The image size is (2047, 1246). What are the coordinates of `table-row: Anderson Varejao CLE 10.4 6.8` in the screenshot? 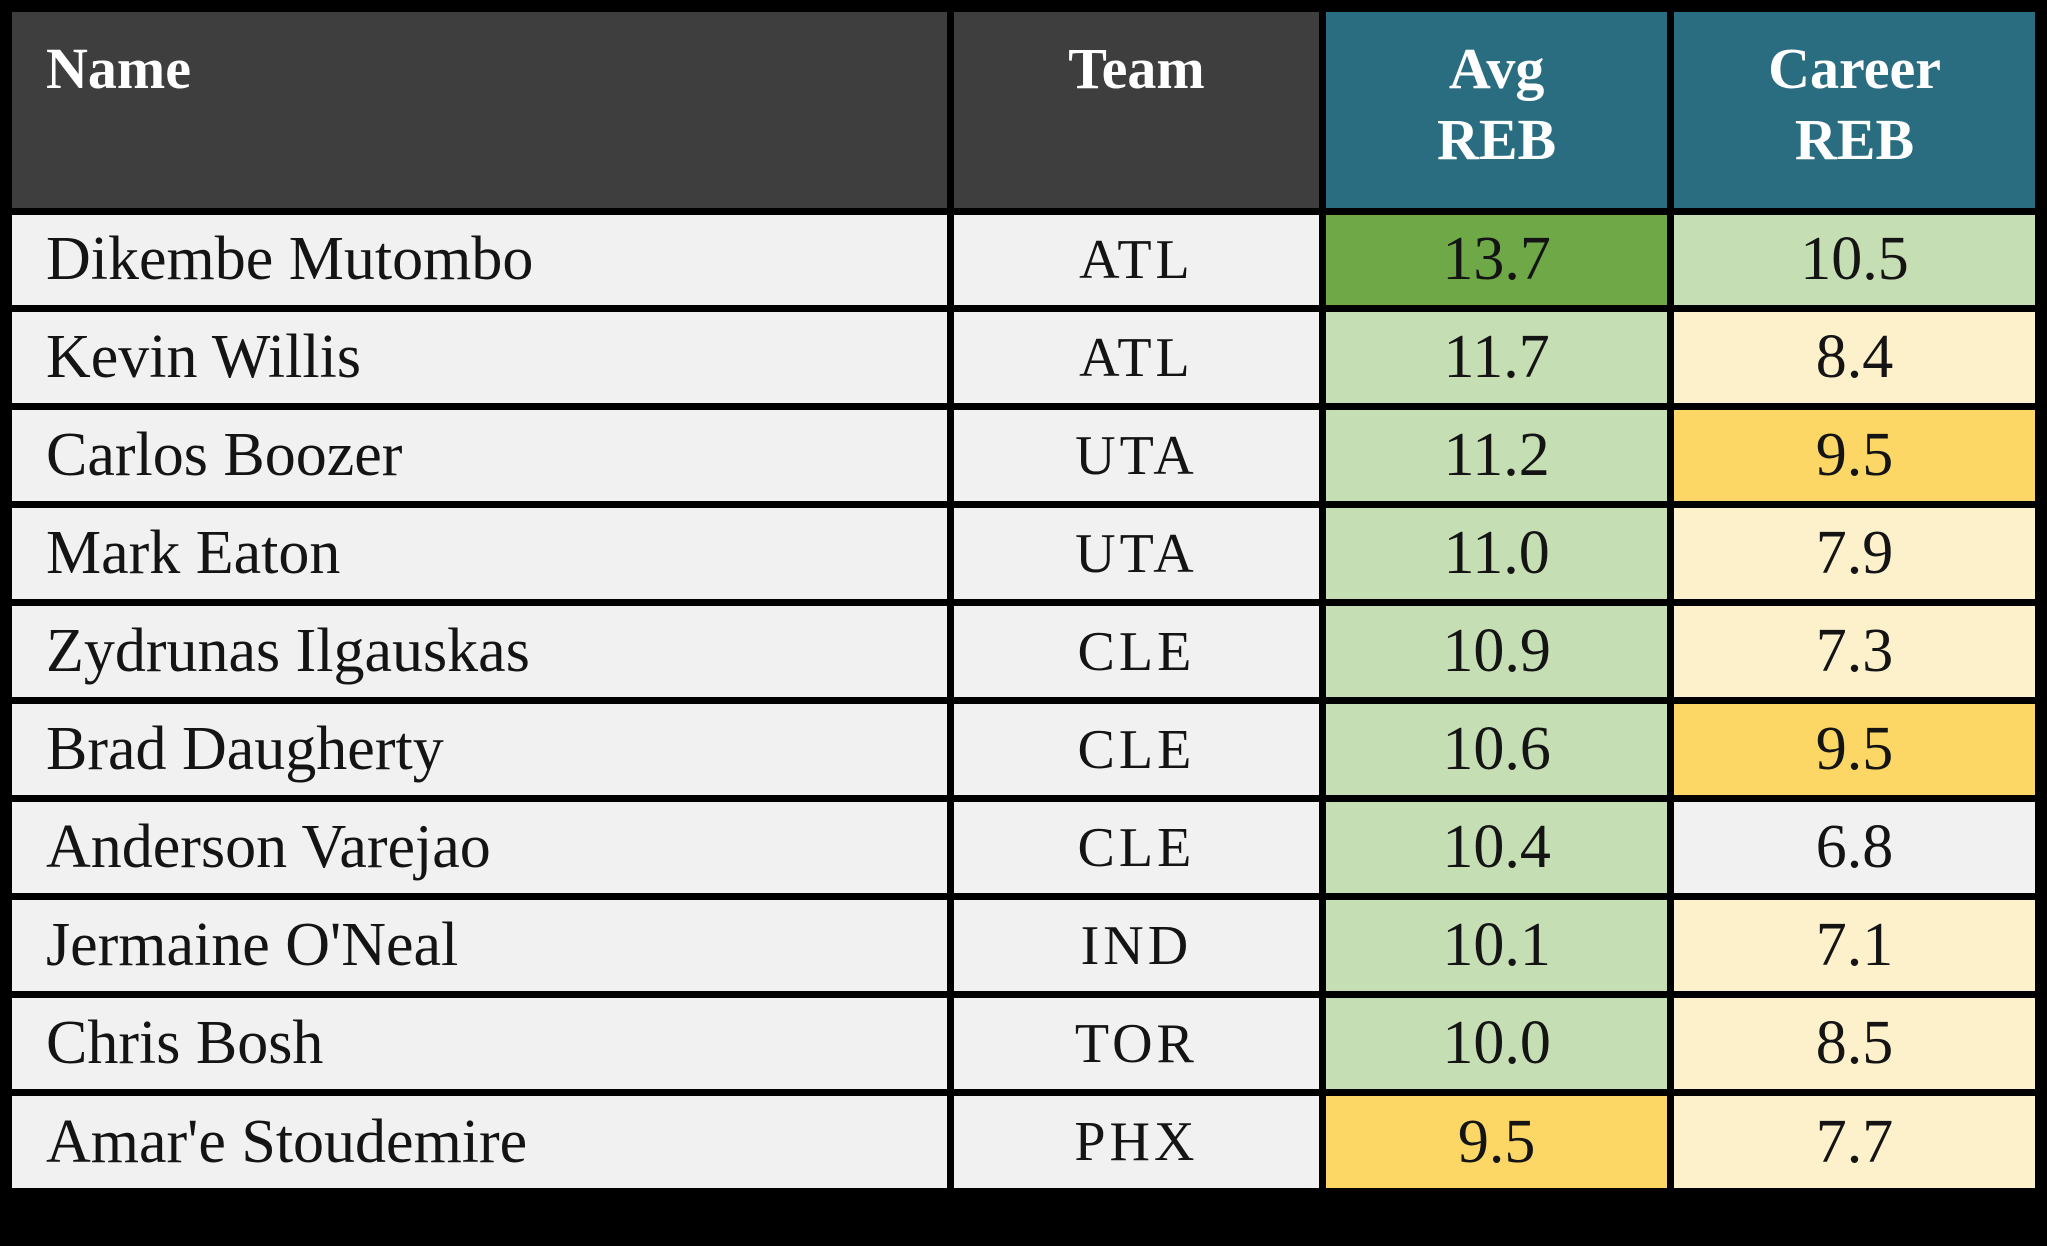 It's located at (1023, 848).